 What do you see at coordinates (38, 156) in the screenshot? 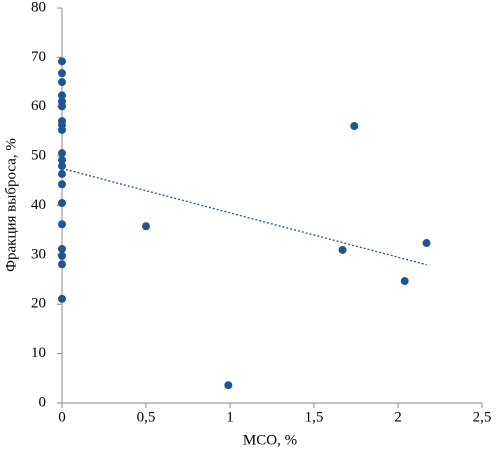
I see `y-tick-label: 50` at bounding box center [38, 156].